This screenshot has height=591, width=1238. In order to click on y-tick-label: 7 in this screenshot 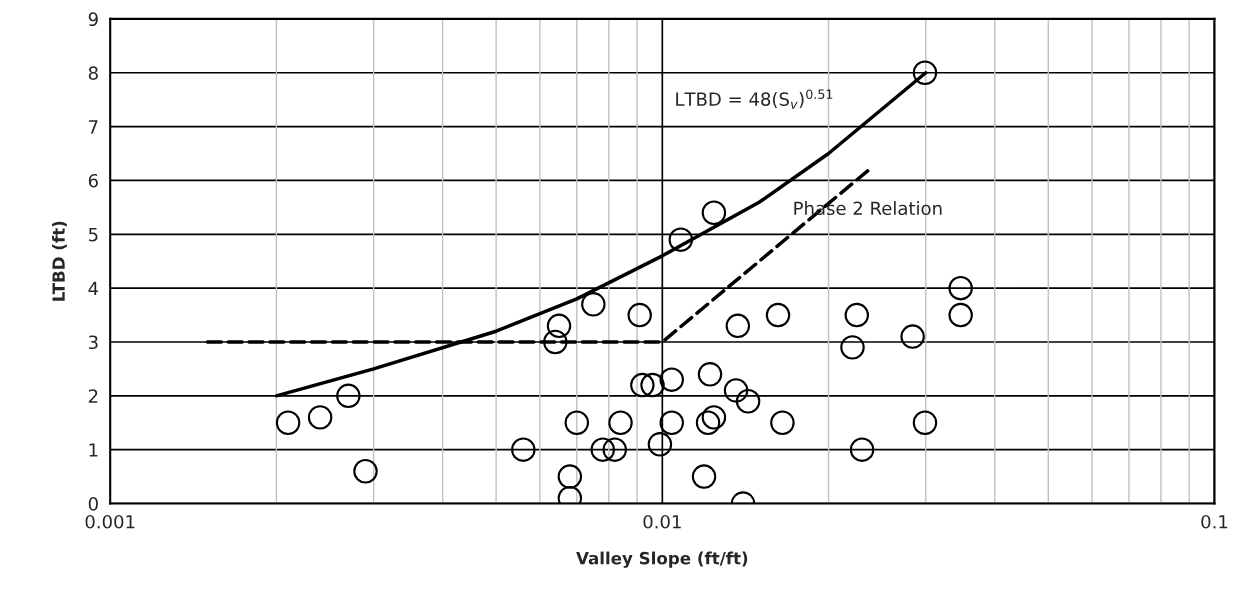, I will do `click(93, 127)`.